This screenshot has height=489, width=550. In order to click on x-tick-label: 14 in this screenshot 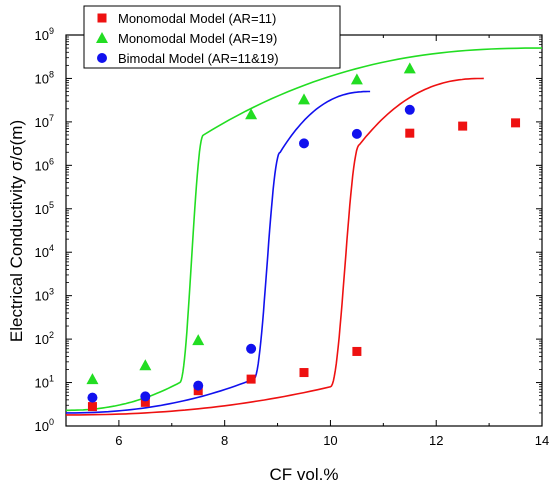, I will do `click(542, 440)`.